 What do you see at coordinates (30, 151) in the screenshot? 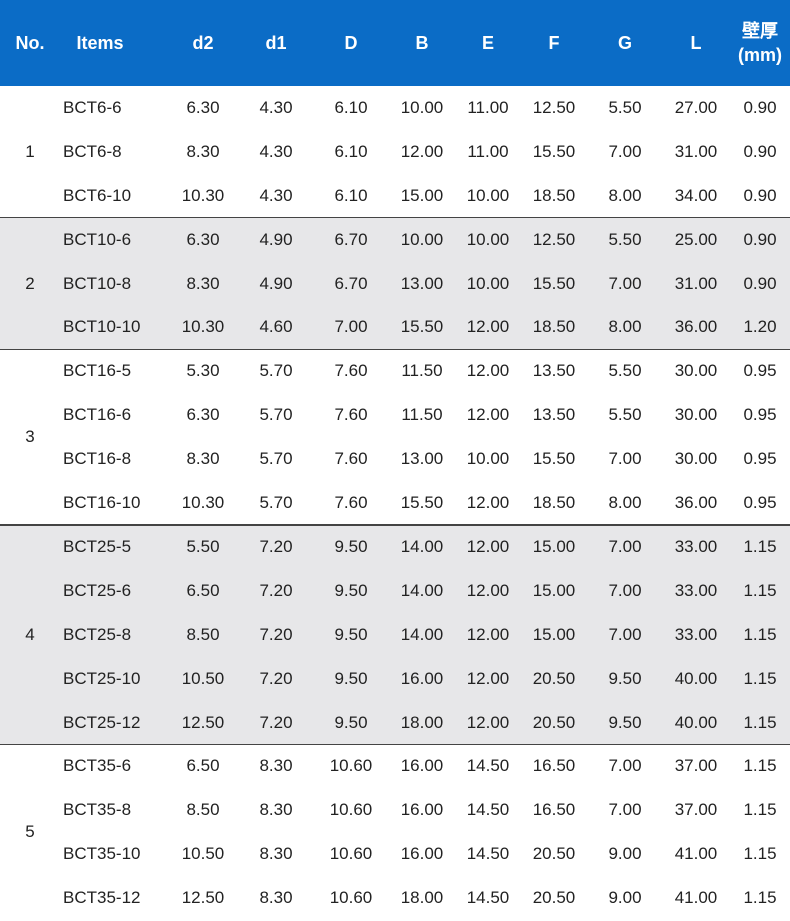
I see `group-no: 1` at bounding box center [30, 151].